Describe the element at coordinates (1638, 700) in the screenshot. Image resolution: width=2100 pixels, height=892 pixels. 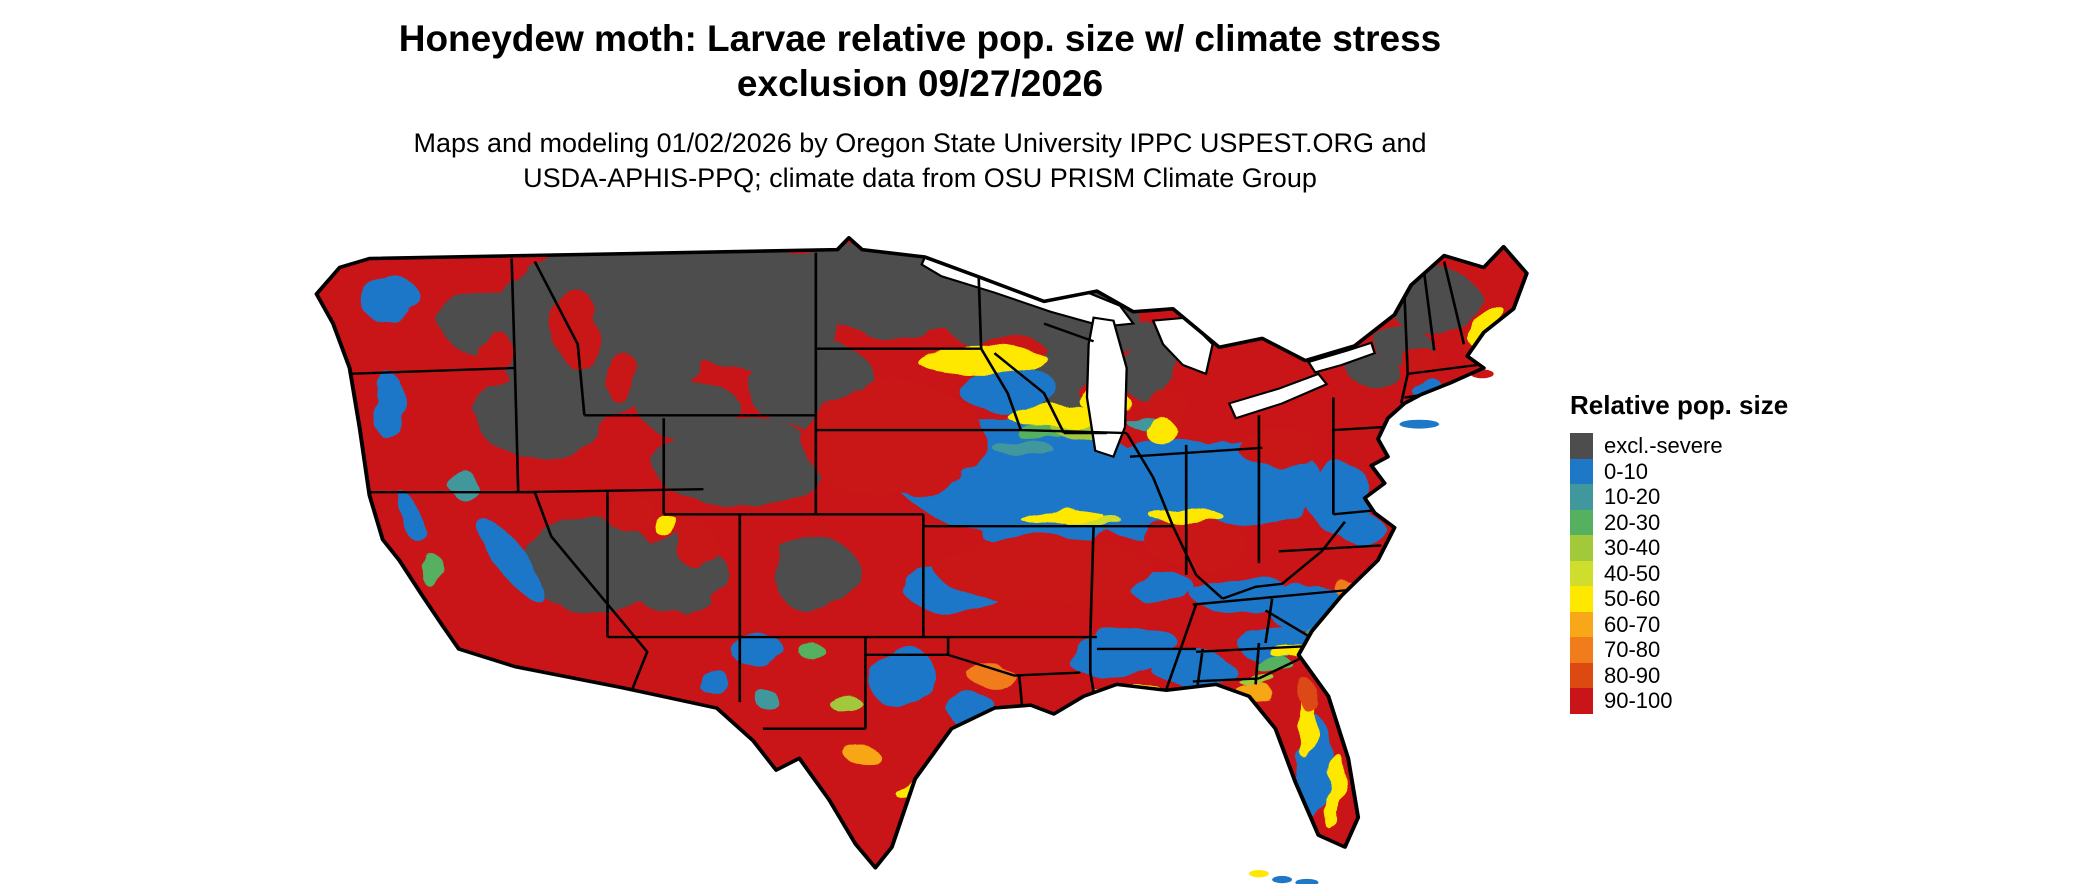
I see `legend-label: 90-100` at that location.